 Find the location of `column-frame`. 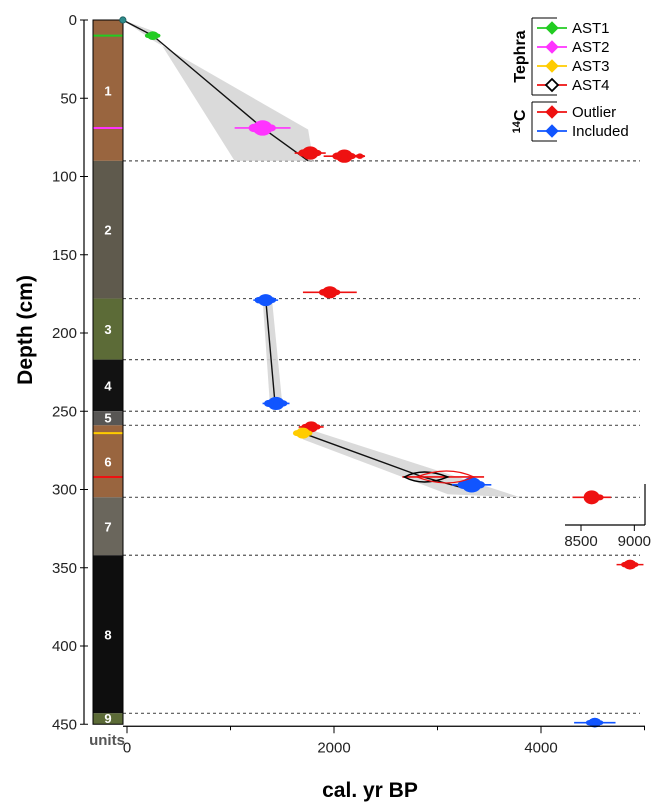

column-frame is located at coordinates (108, 372).